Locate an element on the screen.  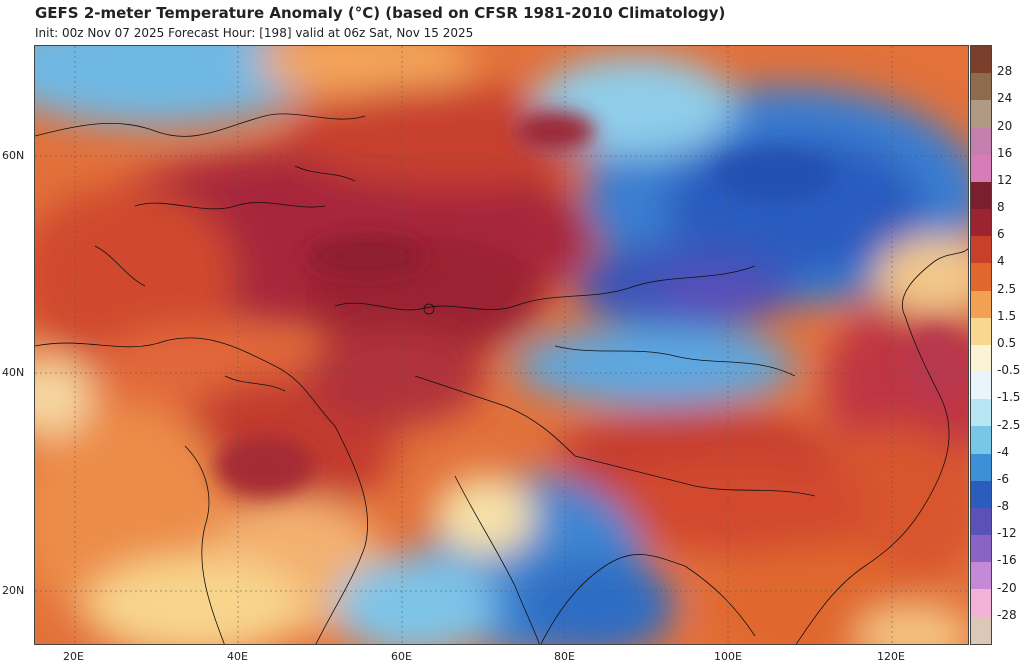
colorbar-tick-label: 2.5 is located at coordinates (1007, 288).